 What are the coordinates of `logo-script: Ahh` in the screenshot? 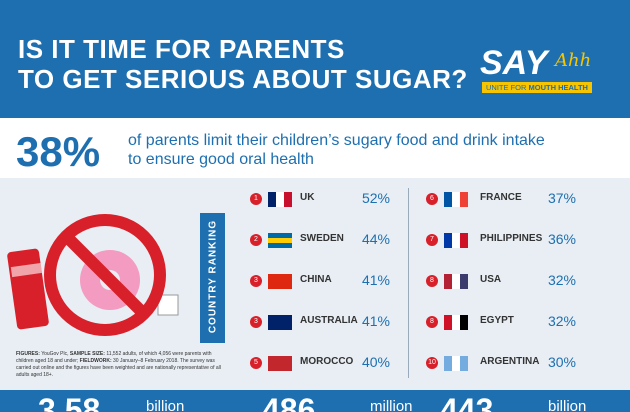 It's located at (573, 60).